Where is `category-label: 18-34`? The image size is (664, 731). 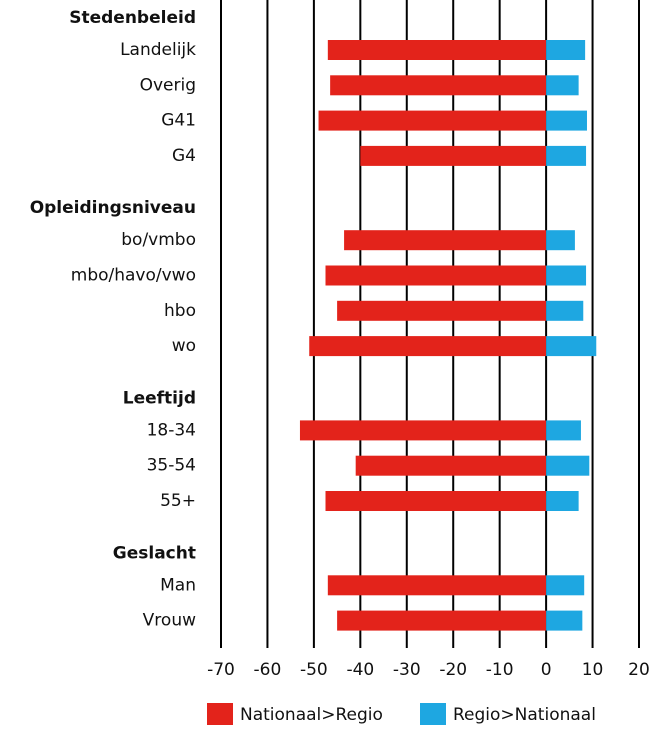 category-label: 18-34 is located at coordinates (171, 430).